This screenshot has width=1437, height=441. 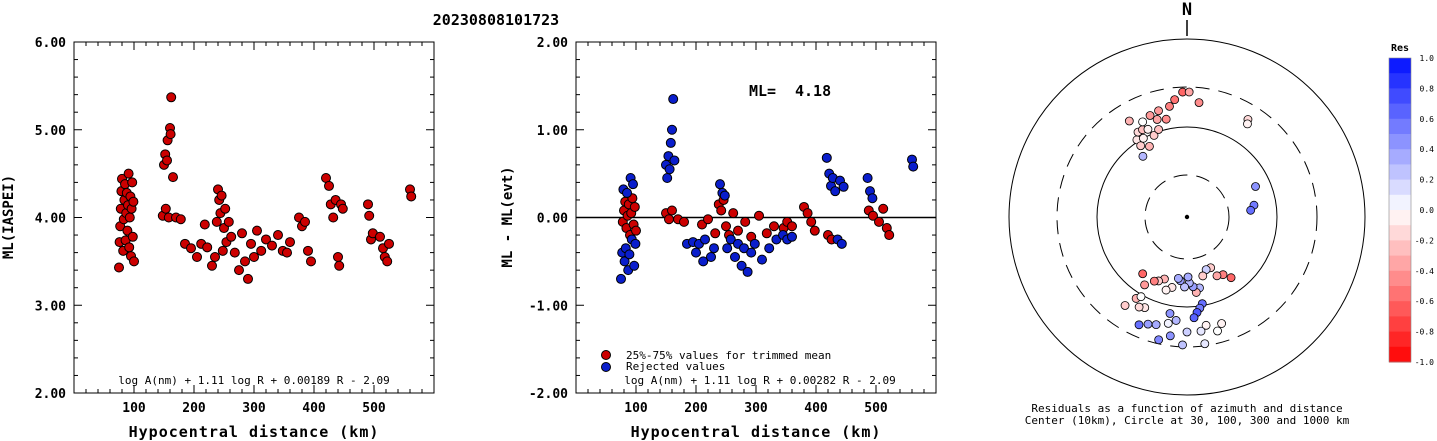 What do you see at coordinates (876, 408) in the screenshot?
I see `x-tick-label: 500` at bounding box center [876, 408].